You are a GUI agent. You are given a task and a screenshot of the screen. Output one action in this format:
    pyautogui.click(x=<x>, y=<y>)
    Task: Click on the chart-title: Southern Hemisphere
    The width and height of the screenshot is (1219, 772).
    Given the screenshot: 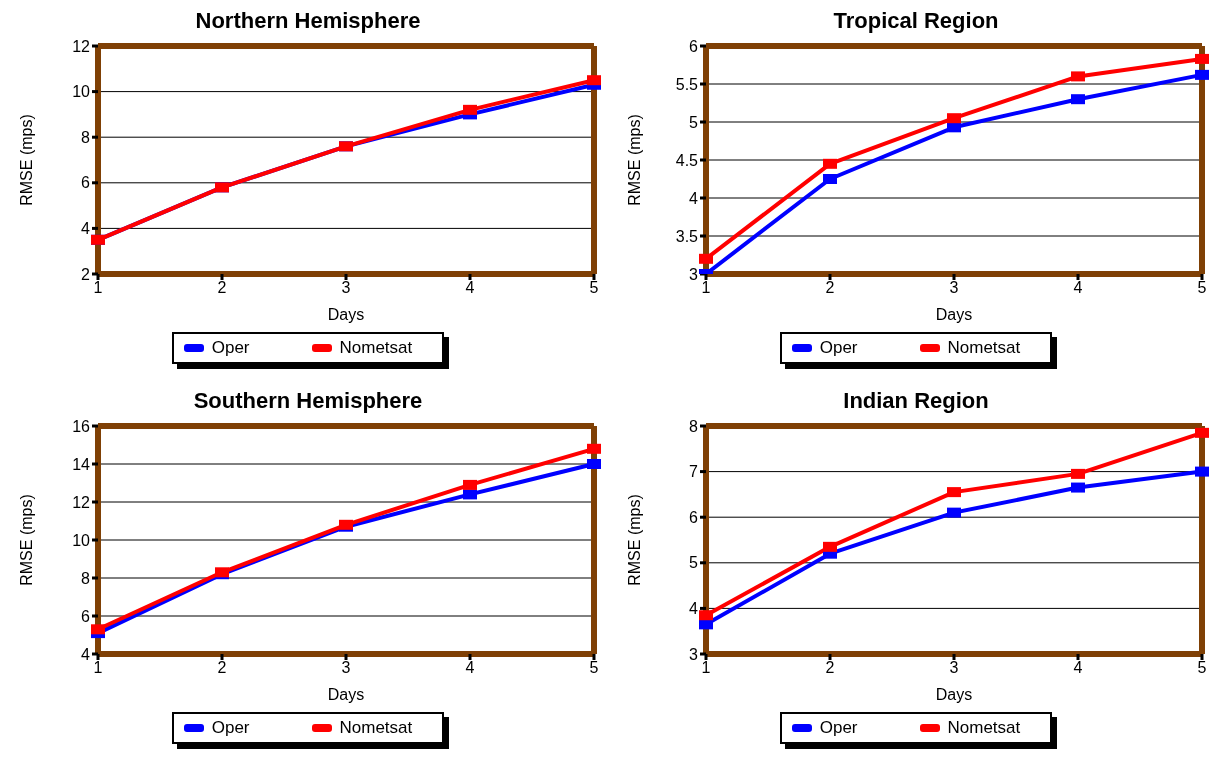 What is the action you would take?
    pyautogui.click(x=308, y=401)
    